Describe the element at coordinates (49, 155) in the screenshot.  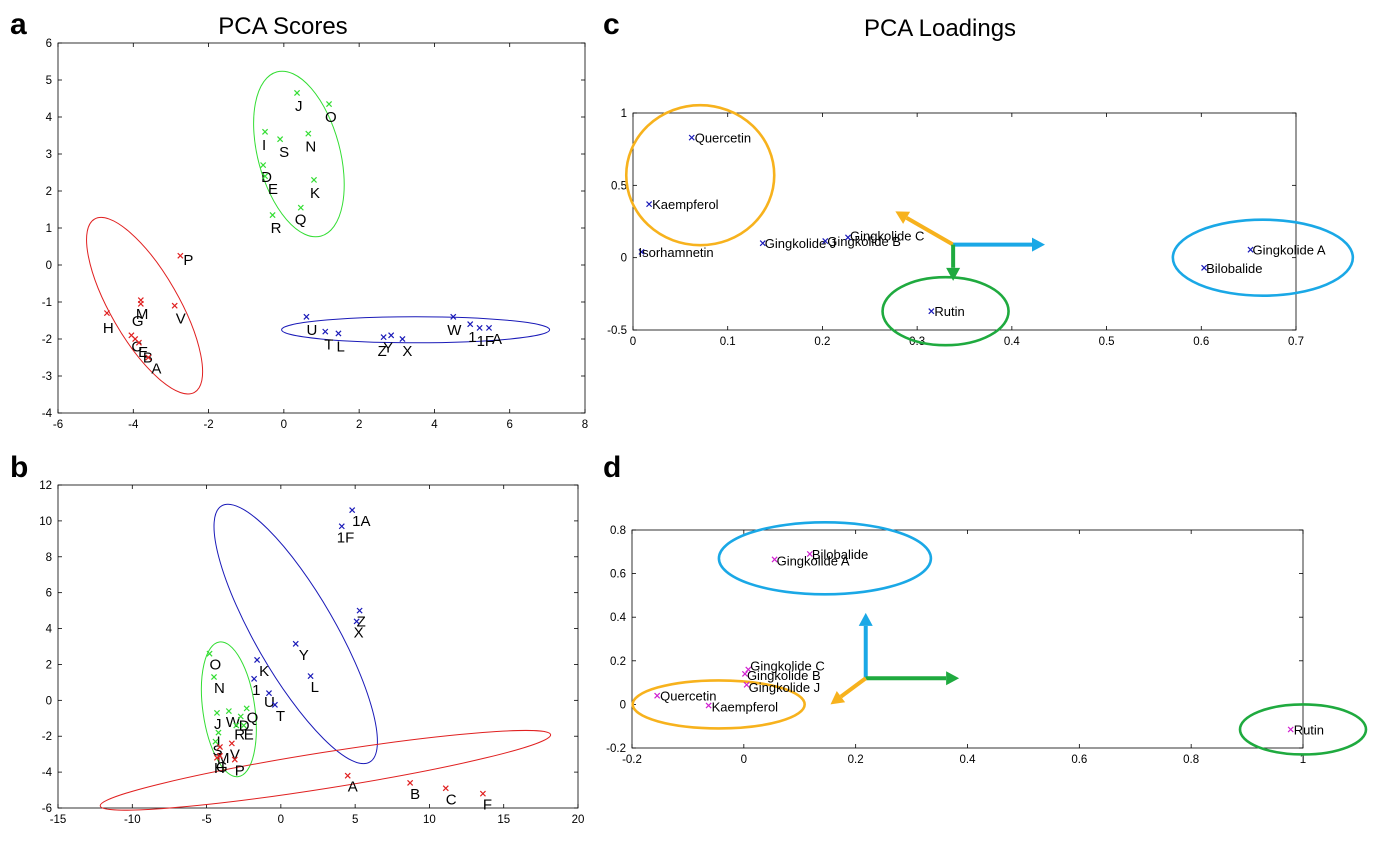
I see `y-tick-label: 3` at that location.